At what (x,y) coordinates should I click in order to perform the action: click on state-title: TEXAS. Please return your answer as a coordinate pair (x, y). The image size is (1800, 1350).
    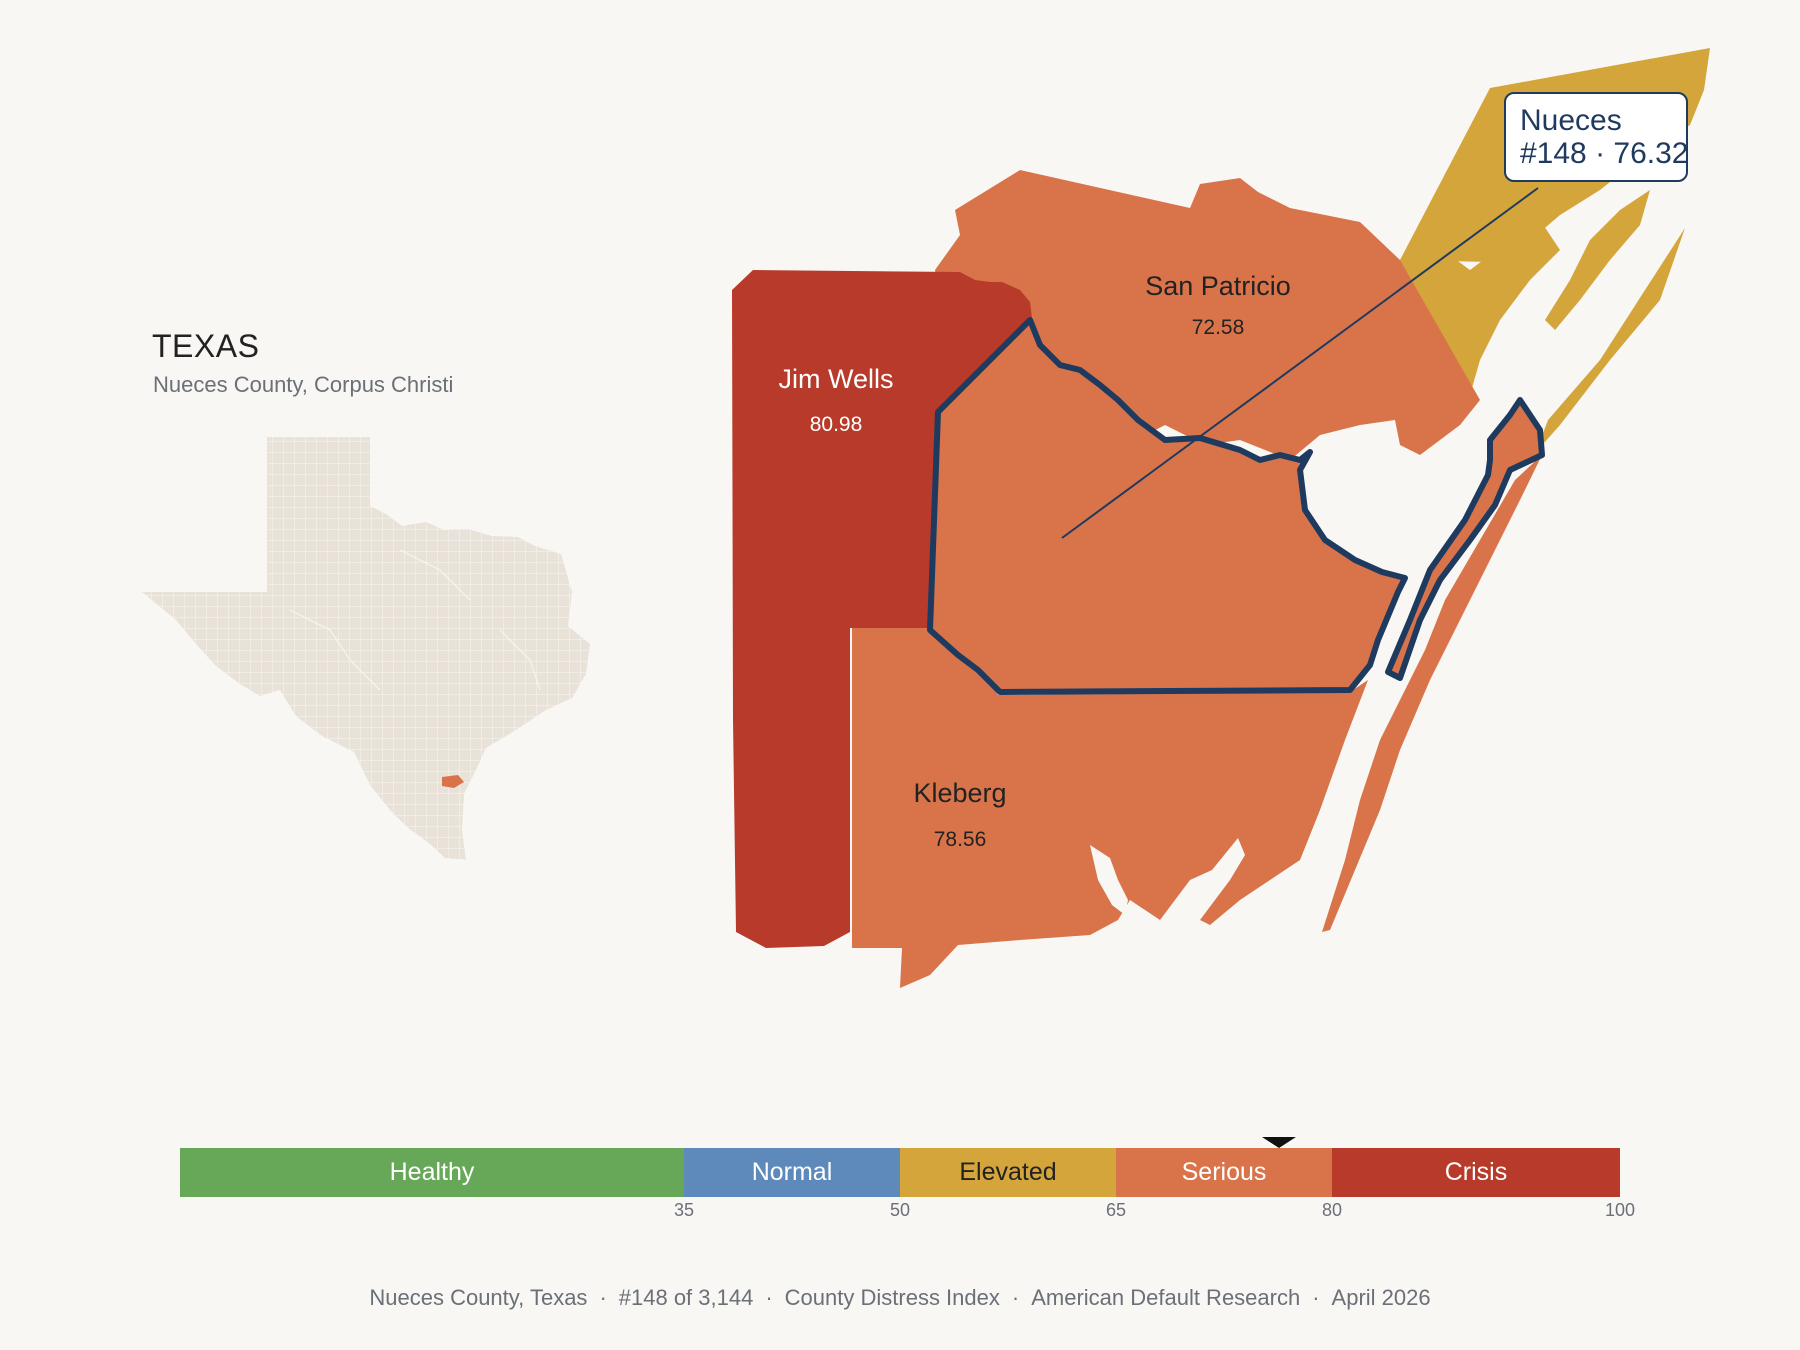
    Looking at the image, I should click on (206, 346).